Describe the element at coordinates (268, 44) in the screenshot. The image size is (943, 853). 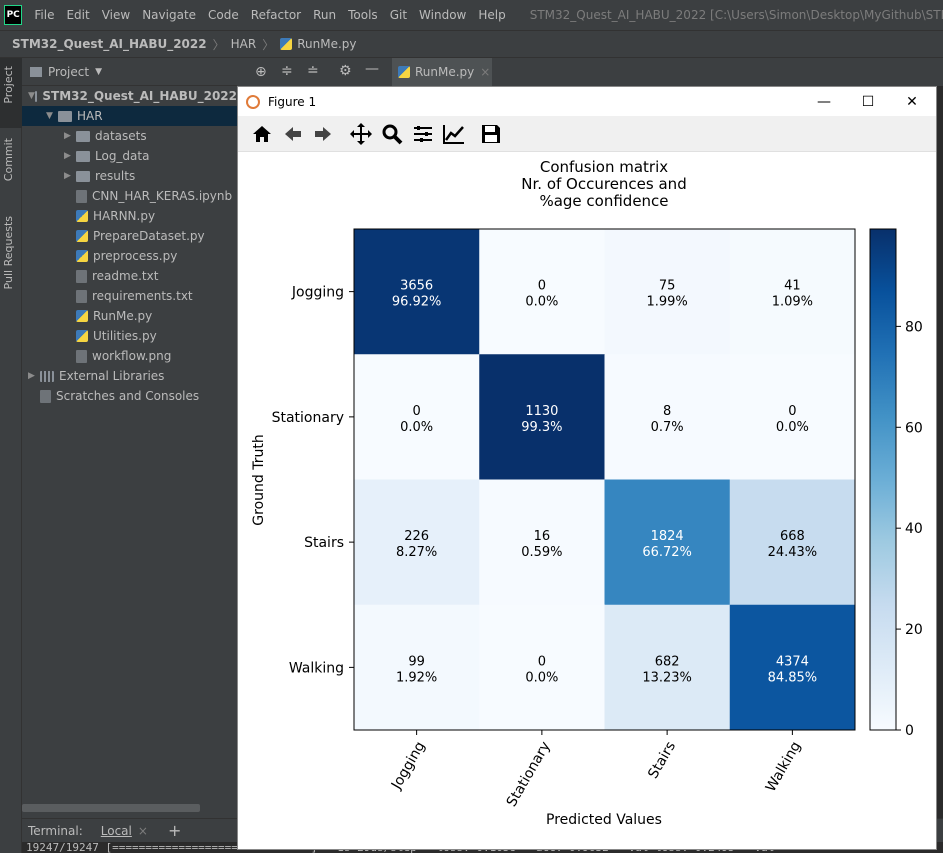
I see `chevron-right-icon: 〉` at that location.